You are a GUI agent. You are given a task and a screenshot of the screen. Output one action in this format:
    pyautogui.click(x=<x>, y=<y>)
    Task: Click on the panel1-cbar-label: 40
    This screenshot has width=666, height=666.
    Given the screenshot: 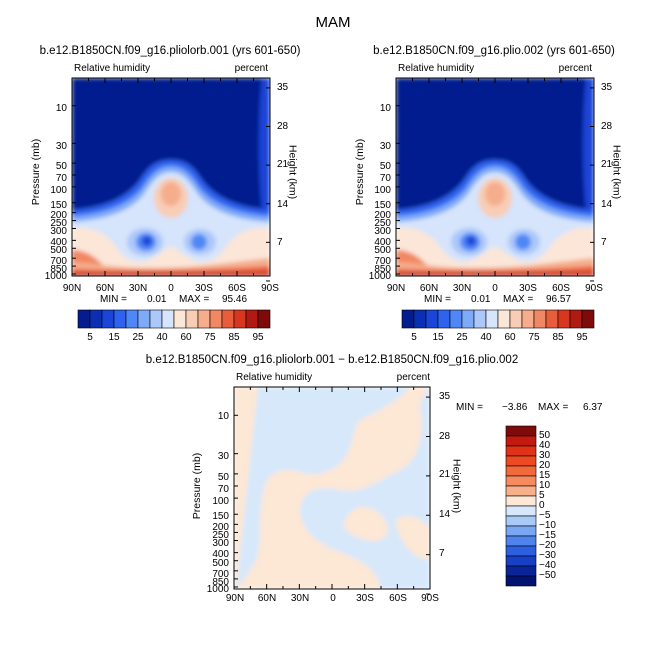 What is the action you would take?
    pyautogui.click(x=162, y=337)
    